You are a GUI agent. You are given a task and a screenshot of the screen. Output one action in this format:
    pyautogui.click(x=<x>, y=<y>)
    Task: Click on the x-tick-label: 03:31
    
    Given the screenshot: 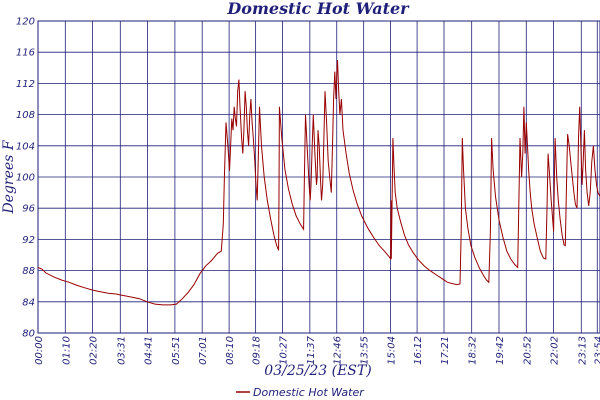 What is the action you would take?
    pyautogui.click(x=121, y=350)
    